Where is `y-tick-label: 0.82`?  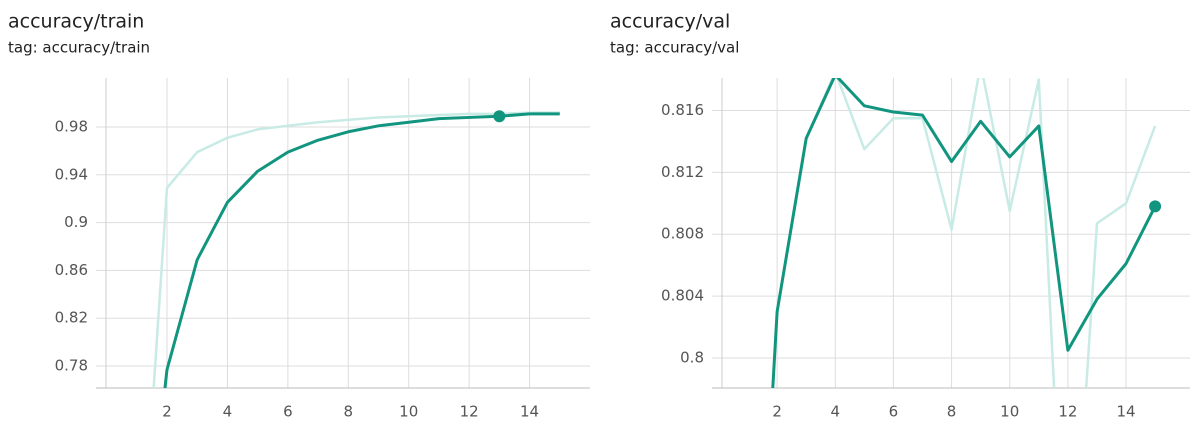 y-tick-label: 0.82 is located at coordinates (71, 318).